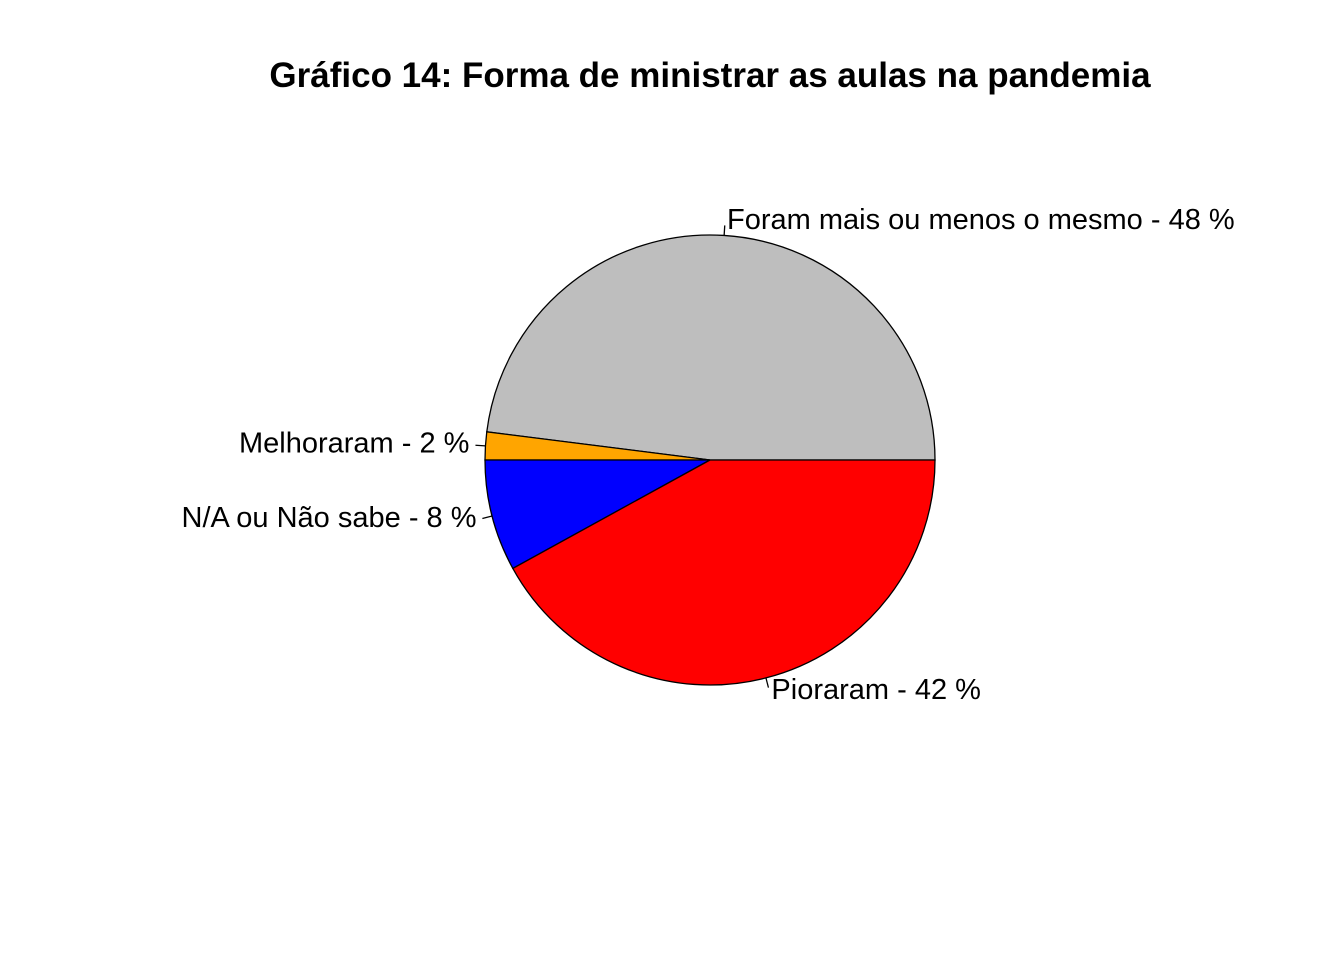 The width and height of the screenshot is (1344, 965). I want to click on pie-slice-label: N/A ou Não sabe - 8 %, so click(329, 518).